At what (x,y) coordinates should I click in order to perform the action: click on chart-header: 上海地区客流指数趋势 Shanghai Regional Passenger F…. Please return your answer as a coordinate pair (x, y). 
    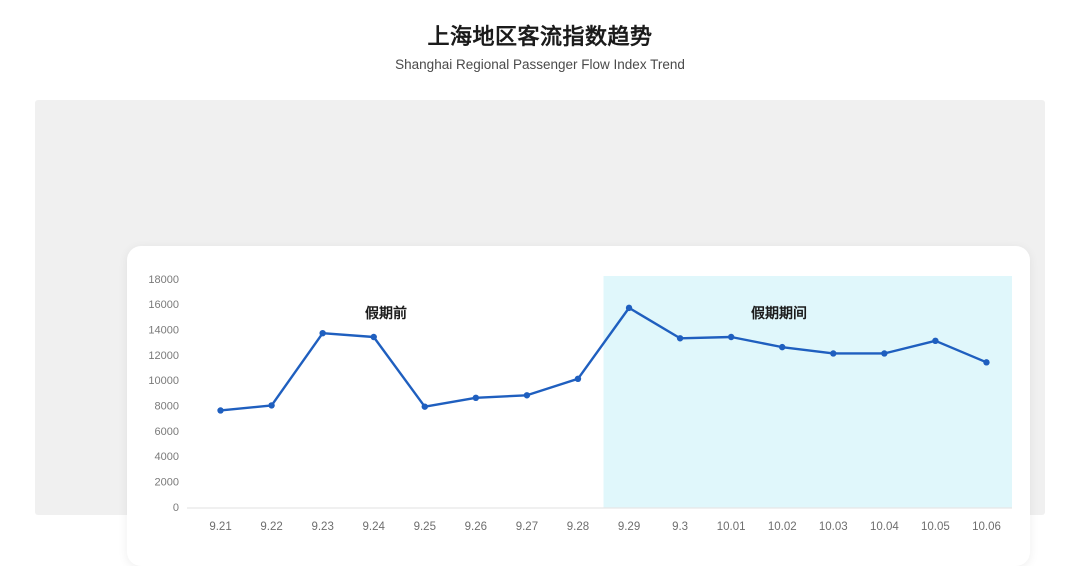
    Looking at the image, I should click on (540, 48).